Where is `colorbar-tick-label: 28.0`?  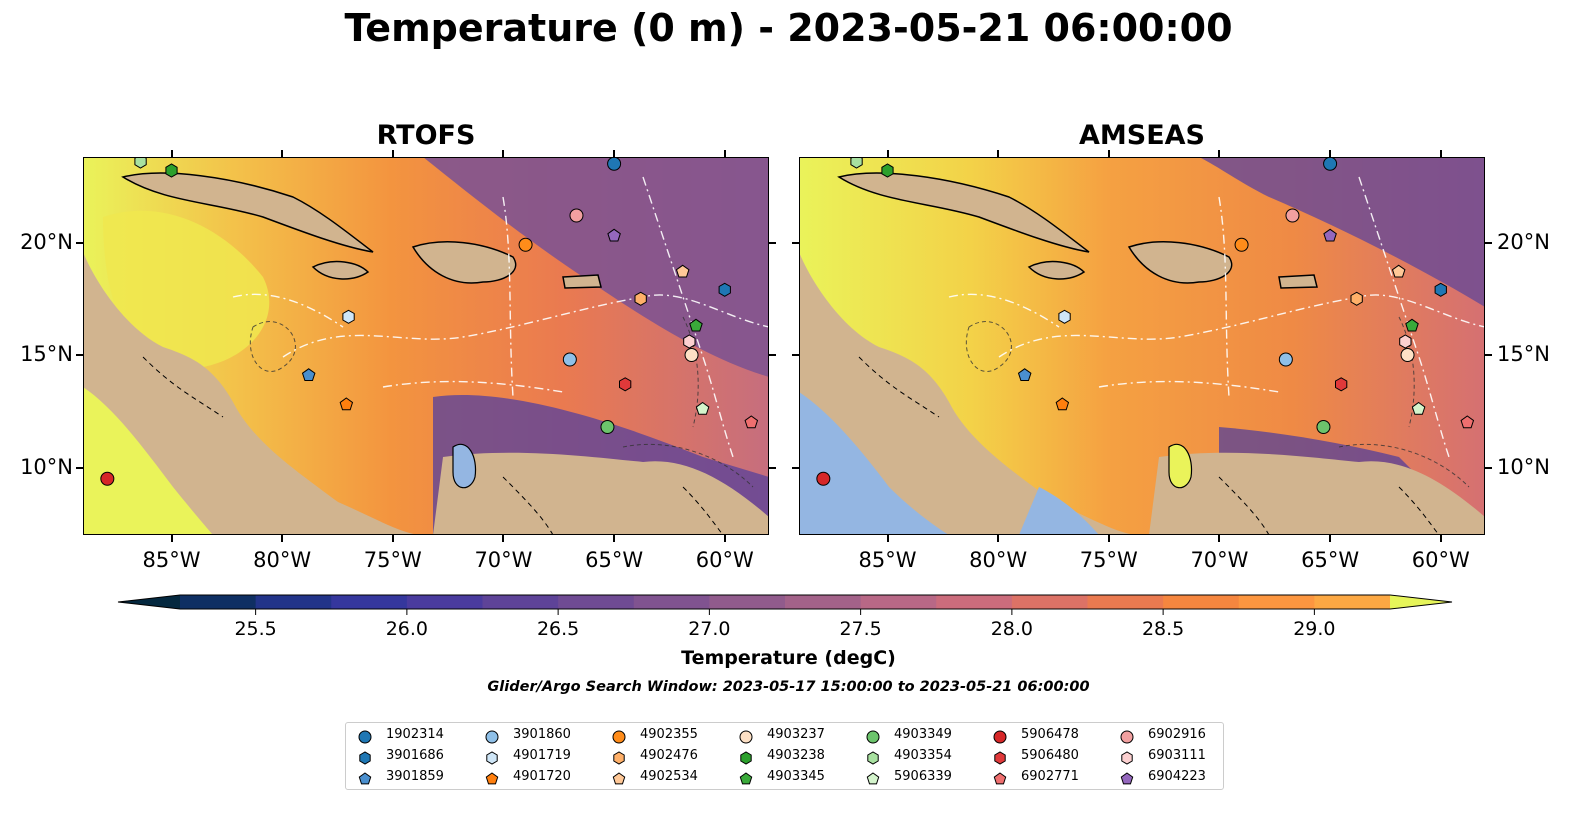 colorbar-tick-label: 28.0 is located at coordinates (1012, 629).